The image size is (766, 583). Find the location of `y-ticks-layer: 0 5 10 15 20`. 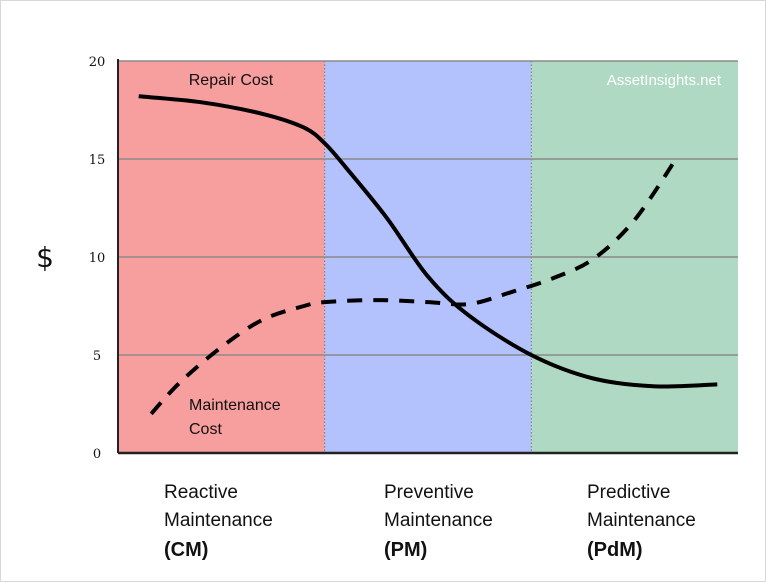

y-ticks-layer: 0 5 10 15 20 is located at coordinates (97, 258).